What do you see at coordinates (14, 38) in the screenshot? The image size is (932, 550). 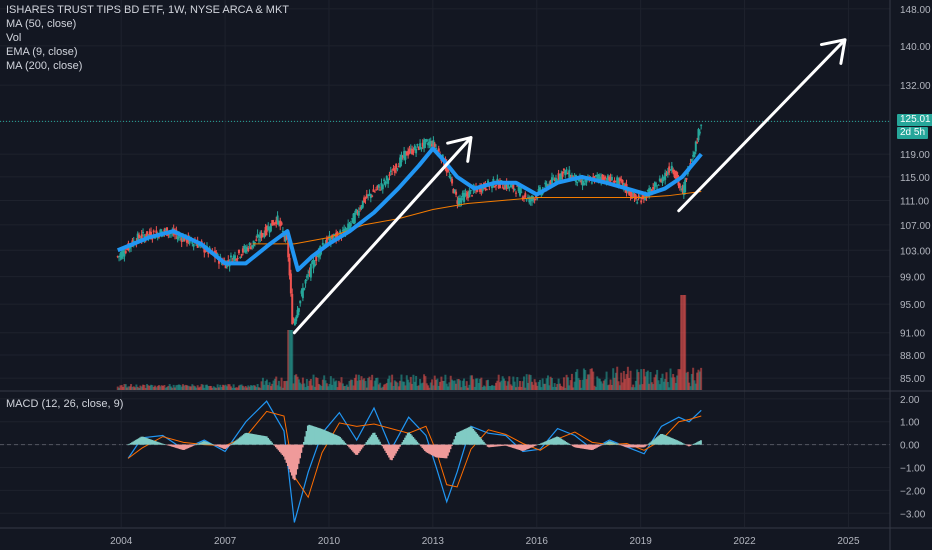 I see `indicator-vol: Vol` at bounding box center [14, 38].